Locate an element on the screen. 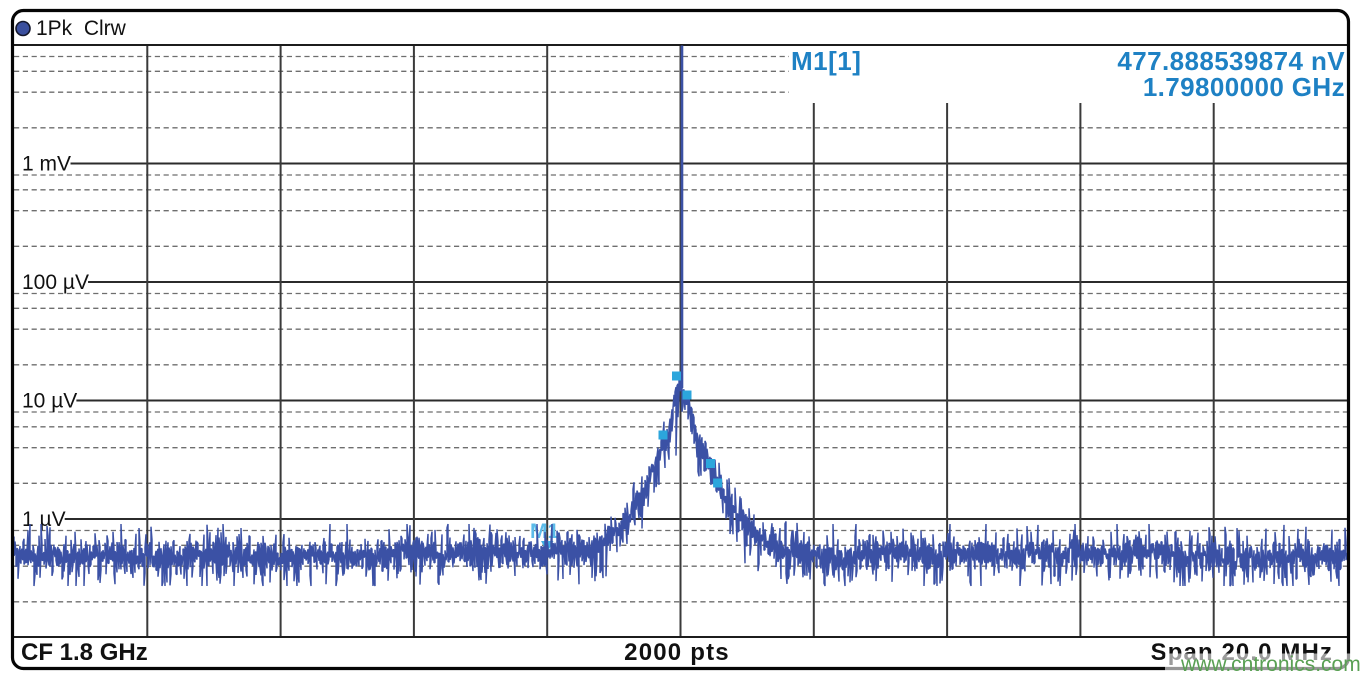 This screenshot has height=681, width=1366. svg-text: M1[1] is located at coordinates (826, 61).